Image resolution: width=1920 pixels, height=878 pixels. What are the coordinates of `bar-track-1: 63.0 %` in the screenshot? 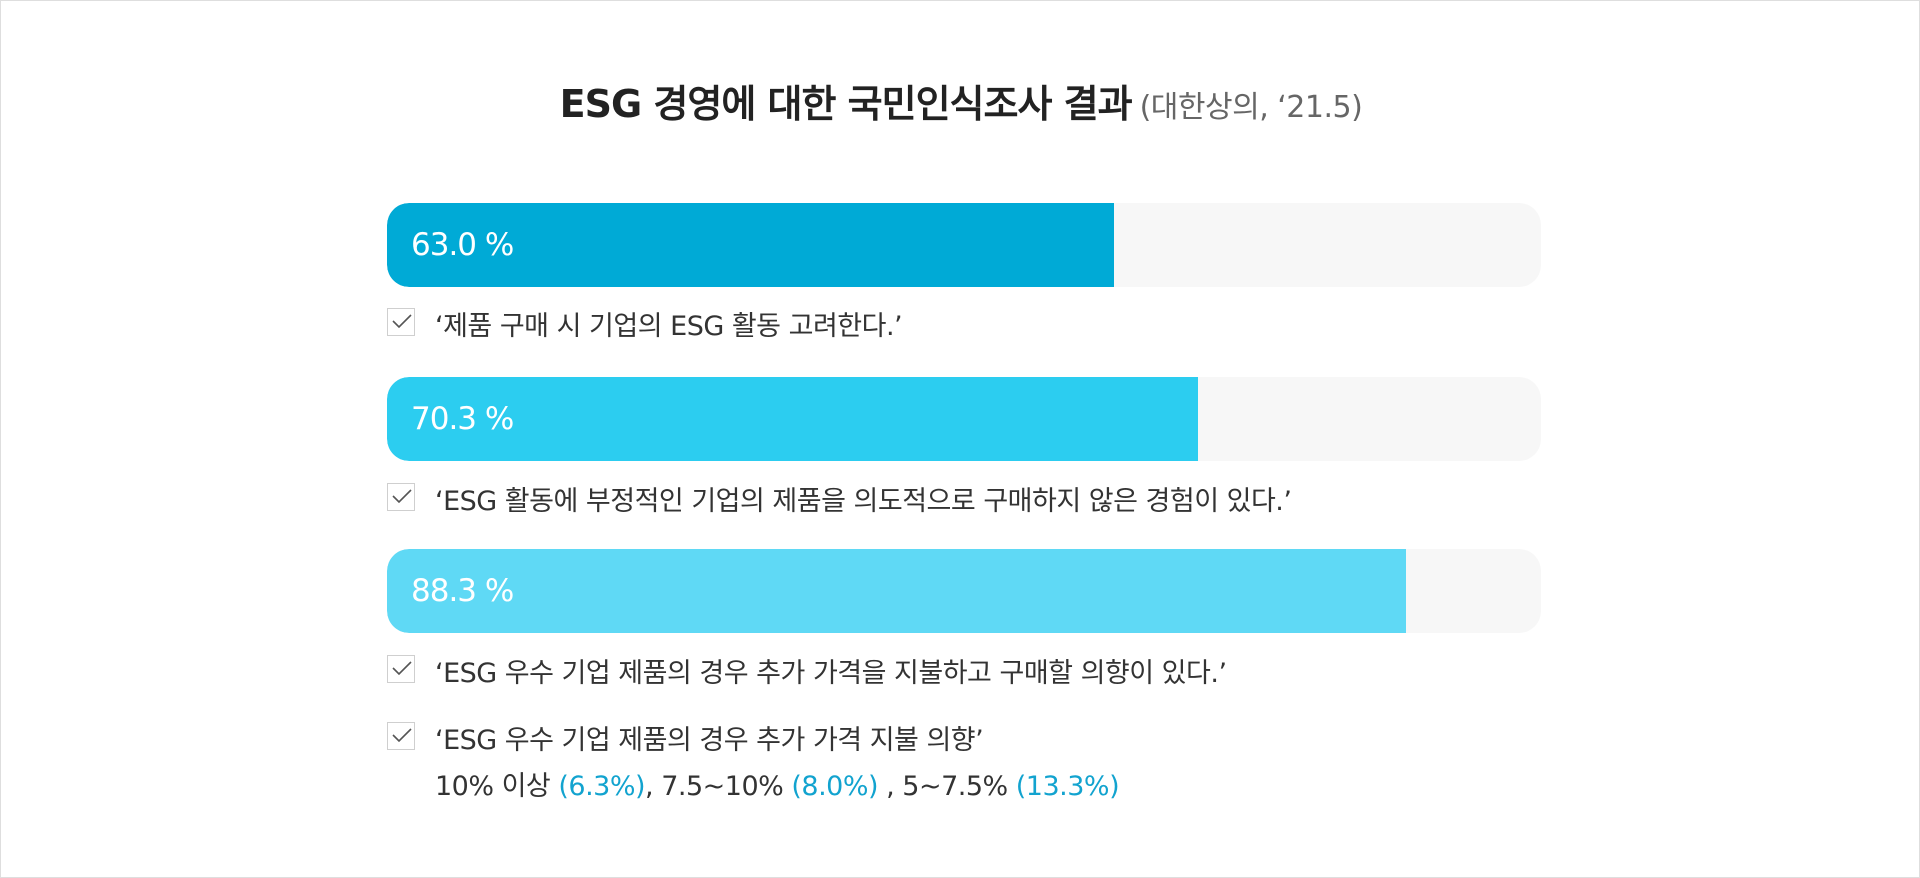 It's located at (964, 245).